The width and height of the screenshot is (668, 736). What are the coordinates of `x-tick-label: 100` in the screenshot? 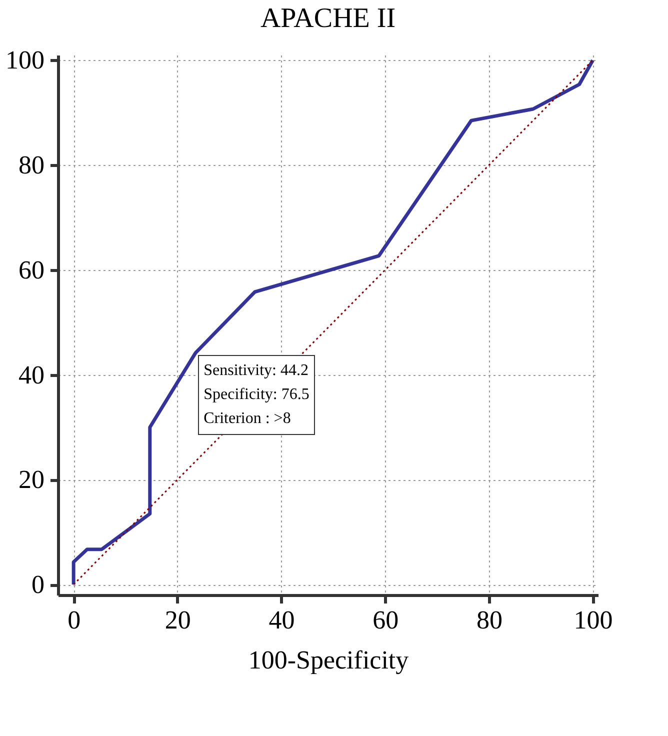 It's located at (593, 620).